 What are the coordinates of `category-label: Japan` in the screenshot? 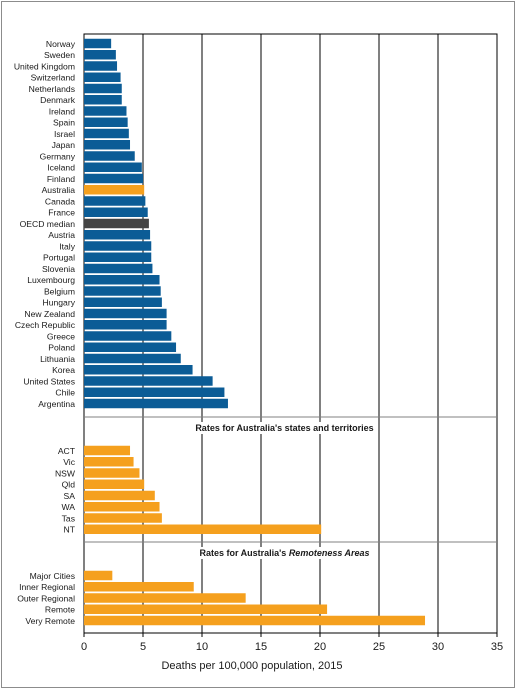 It's located at (64, 145).